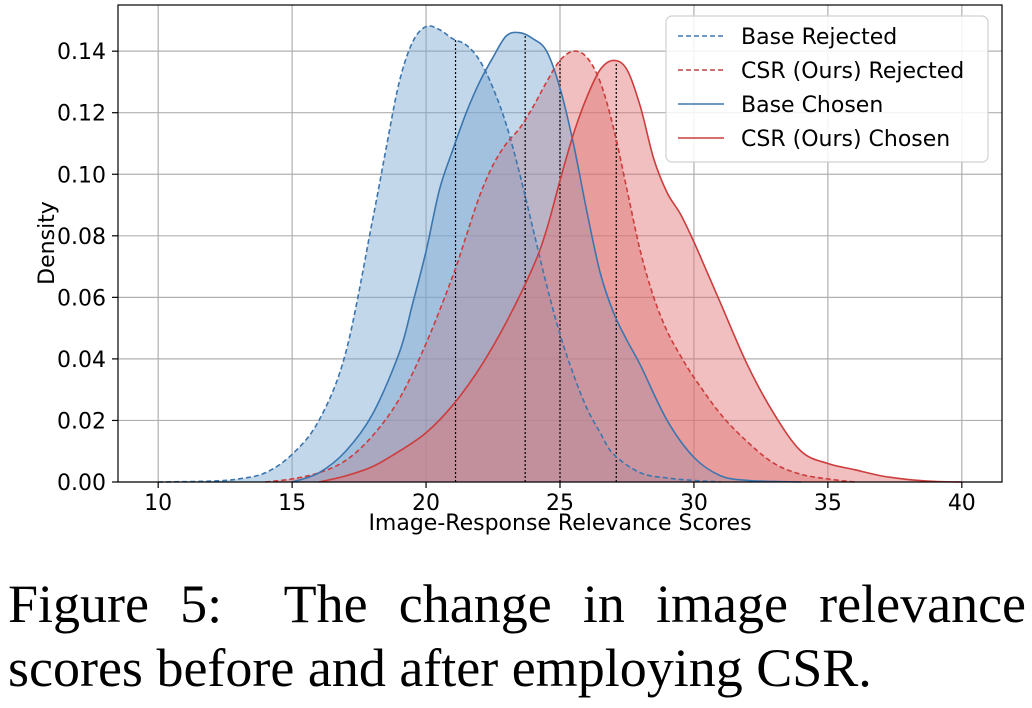  I want to click on y-tick-label: 0.00, so click(81, 483).